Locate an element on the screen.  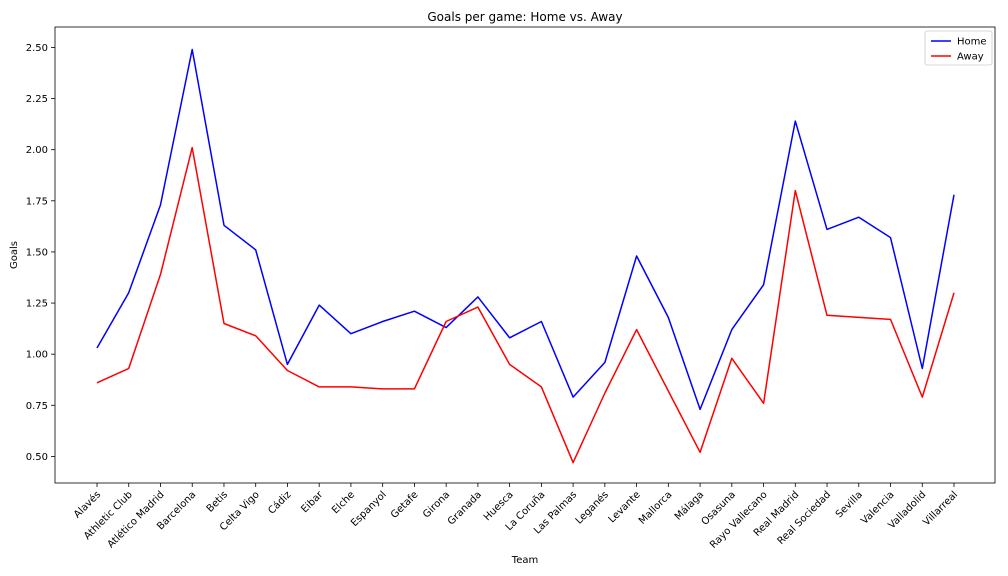
y-tick-label: 1.50 is located at coordinates (37, 252).